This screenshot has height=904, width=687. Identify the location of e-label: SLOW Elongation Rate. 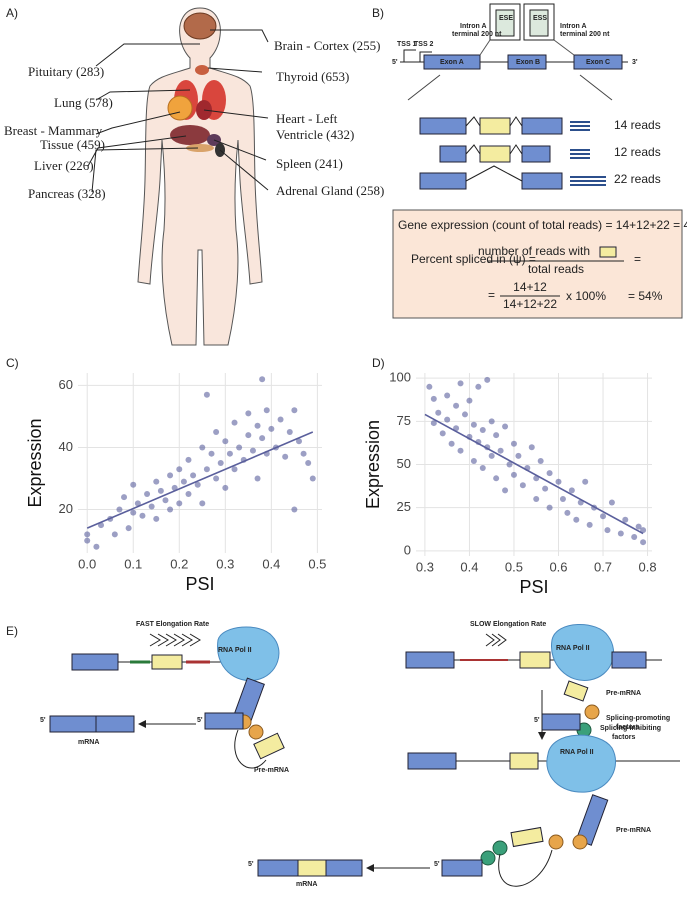
(508, 624).